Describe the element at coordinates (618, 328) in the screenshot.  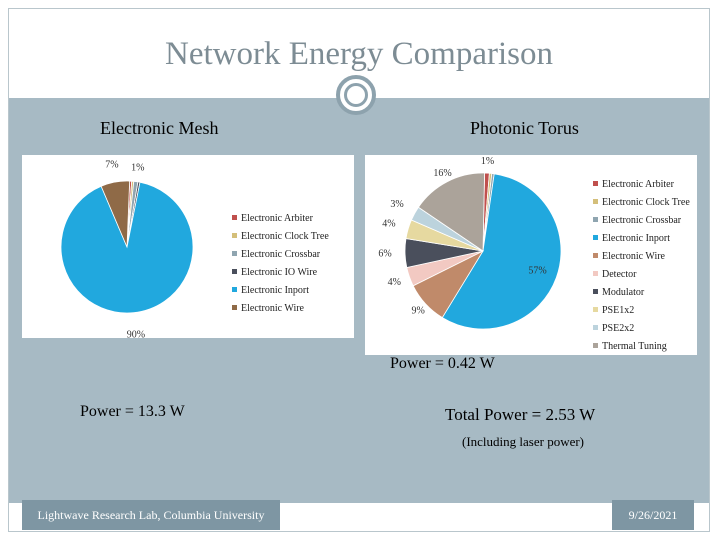
I see `legend-label-pse2x2: PSE2x2` at that location.